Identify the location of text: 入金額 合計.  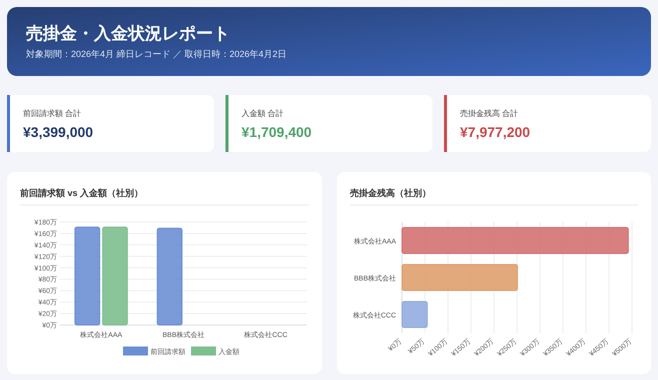
(263, 113).